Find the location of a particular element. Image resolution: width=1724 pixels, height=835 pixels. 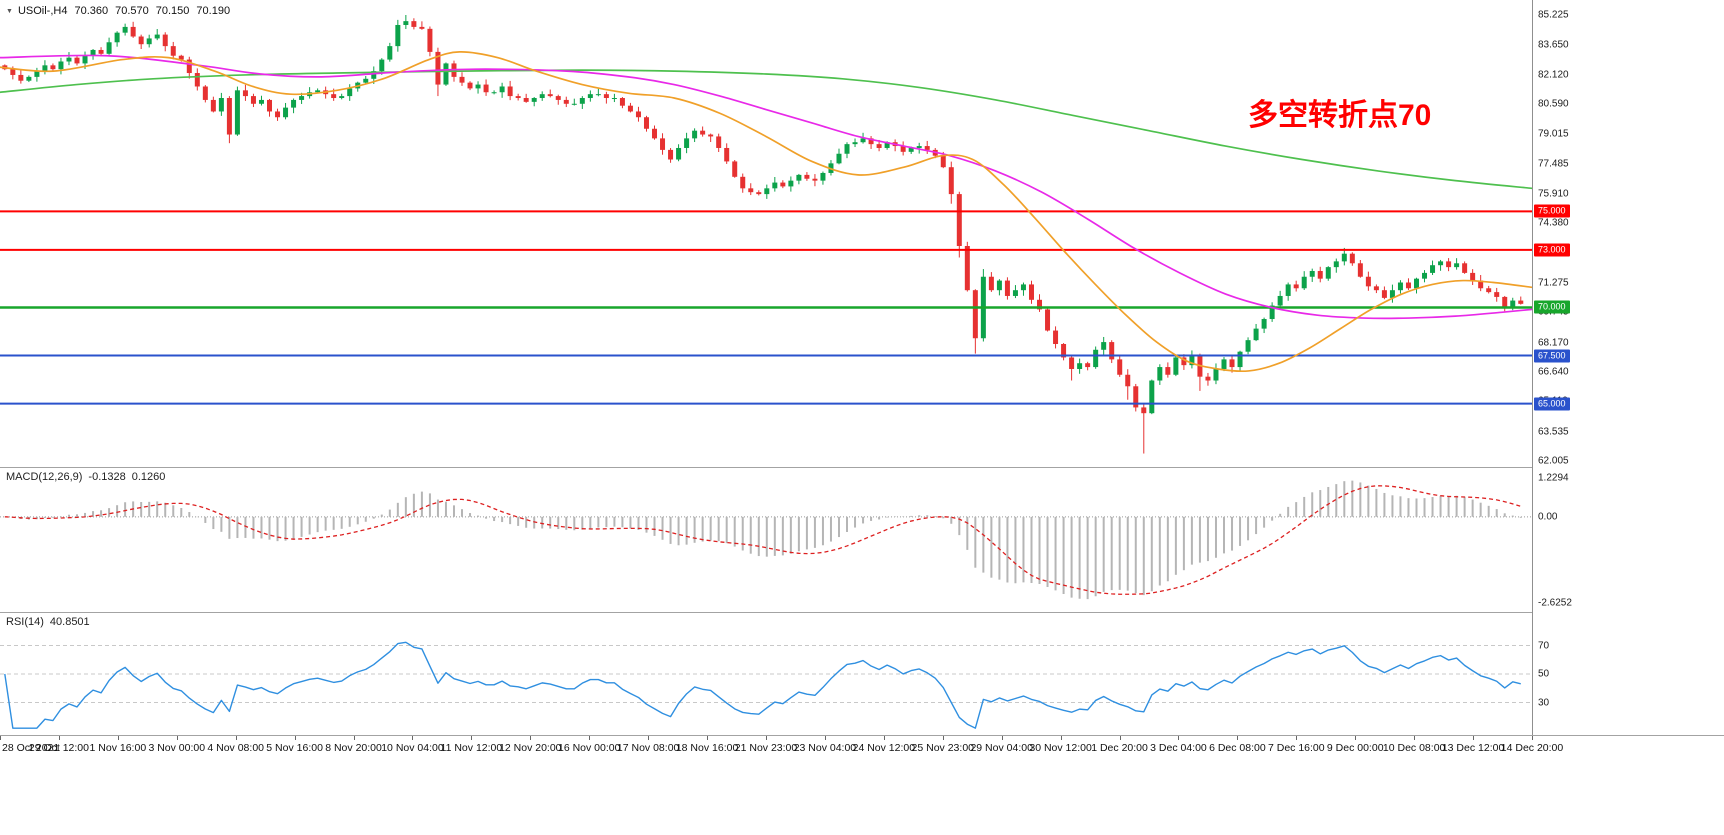

time-axis-label: 13 Dec 12:00 is located at coordinates (1473, 748).